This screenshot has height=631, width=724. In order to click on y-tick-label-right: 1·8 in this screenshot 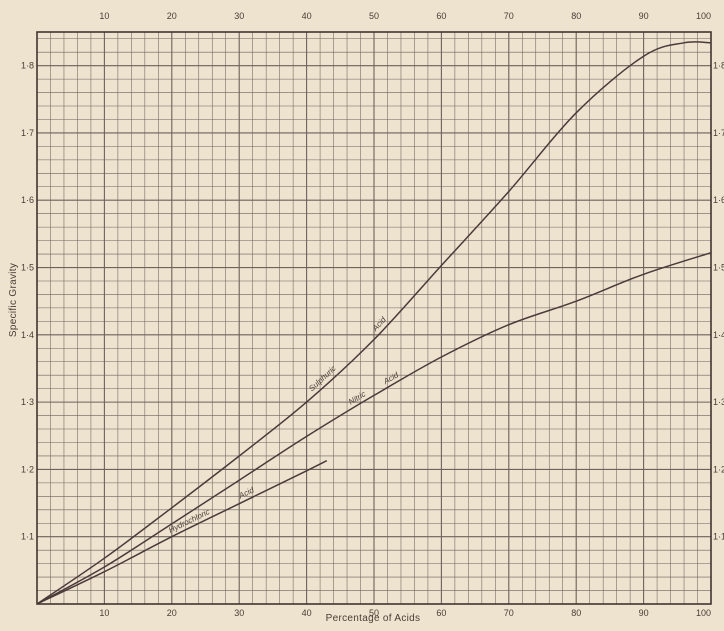, I will do `click(718, 66)`.